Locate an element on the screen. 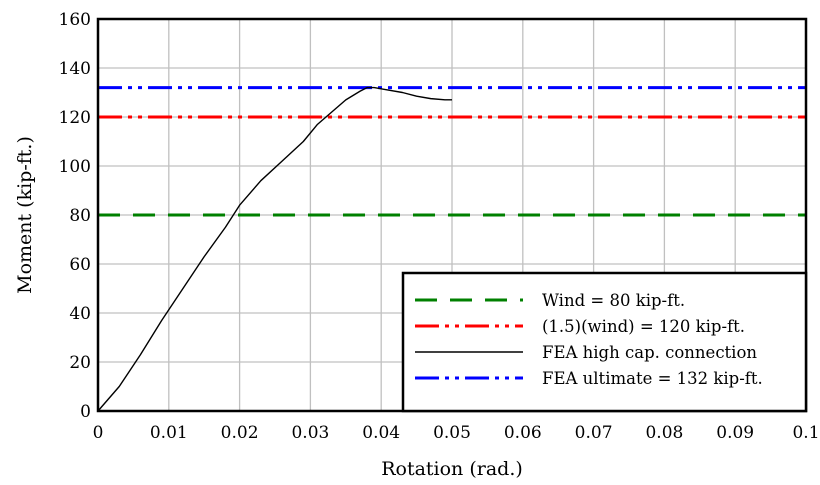 This screenshot has height=485, width=820. x-tick-label: 0.04 is located at coordinates (381, 433).